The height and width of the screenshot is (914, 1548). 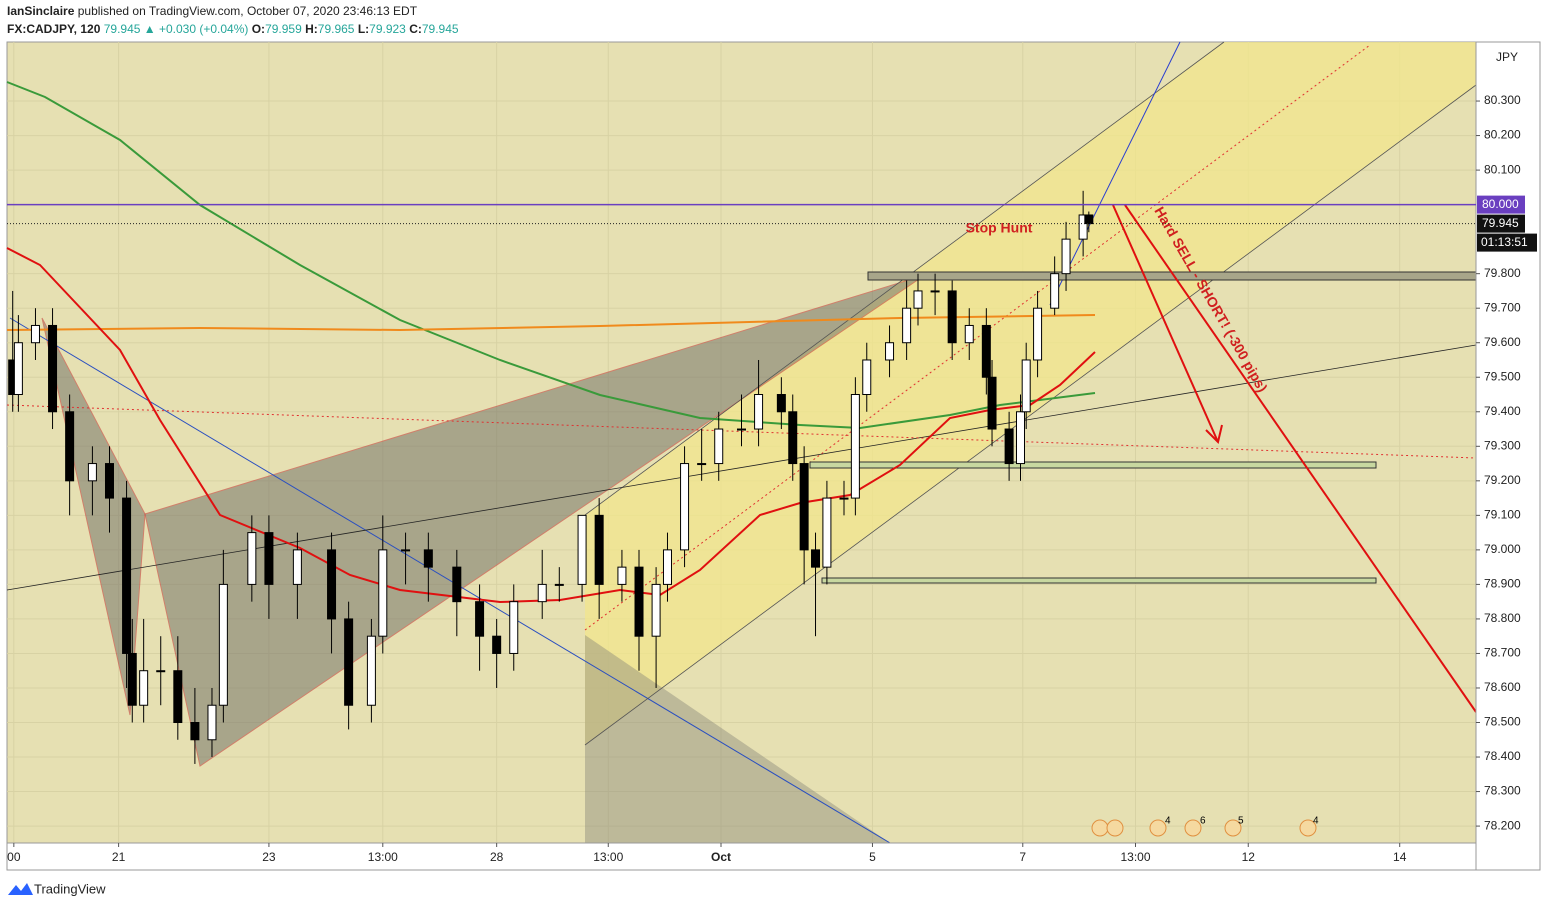 I want to click on logo, so click(x=20, y=889).